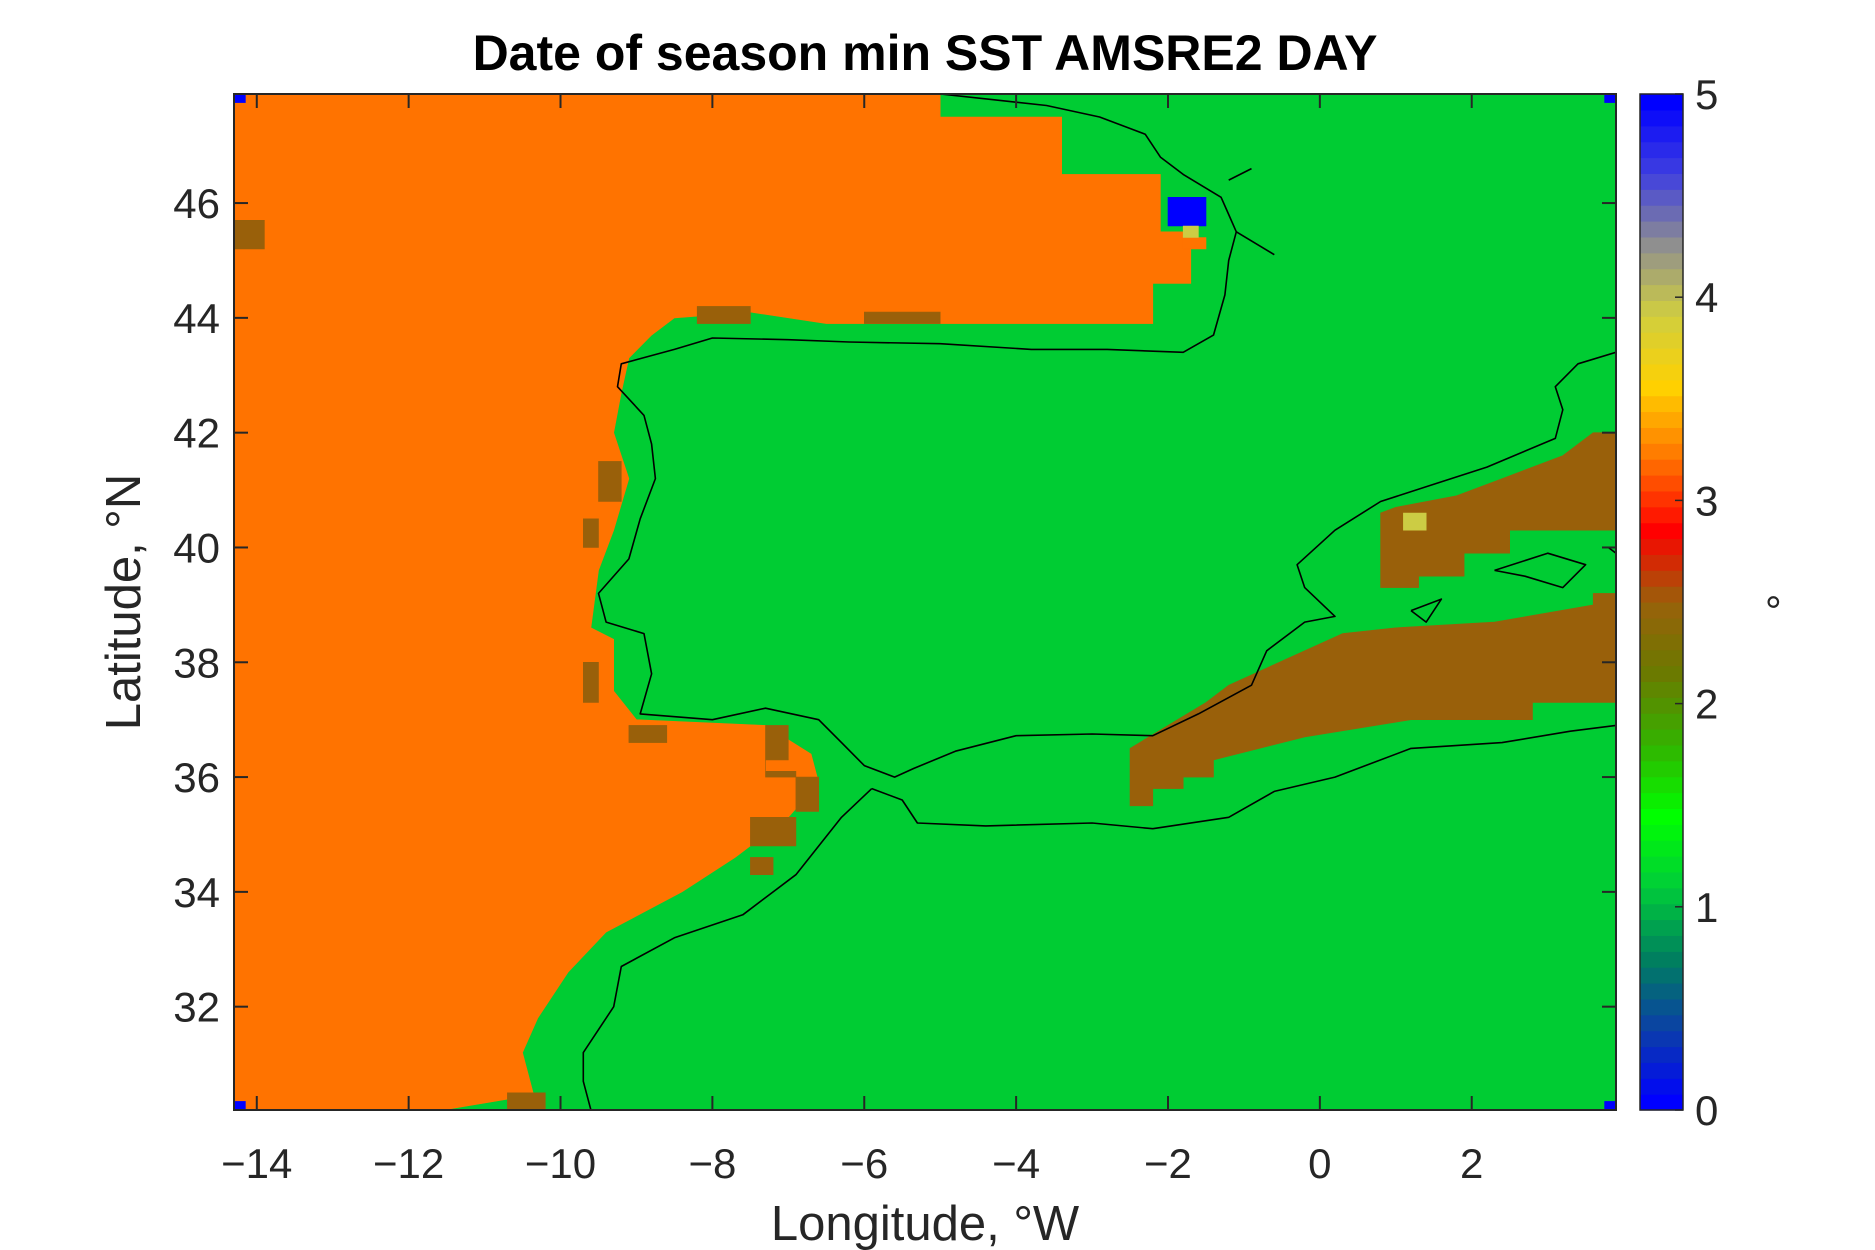 The width and height of the screenshot is (1875, 1250). What do you see at coordinates (1706, 907) in the screenshot?
I see `colorbar-tick-label: 1` at bounding box center [1706, 907].